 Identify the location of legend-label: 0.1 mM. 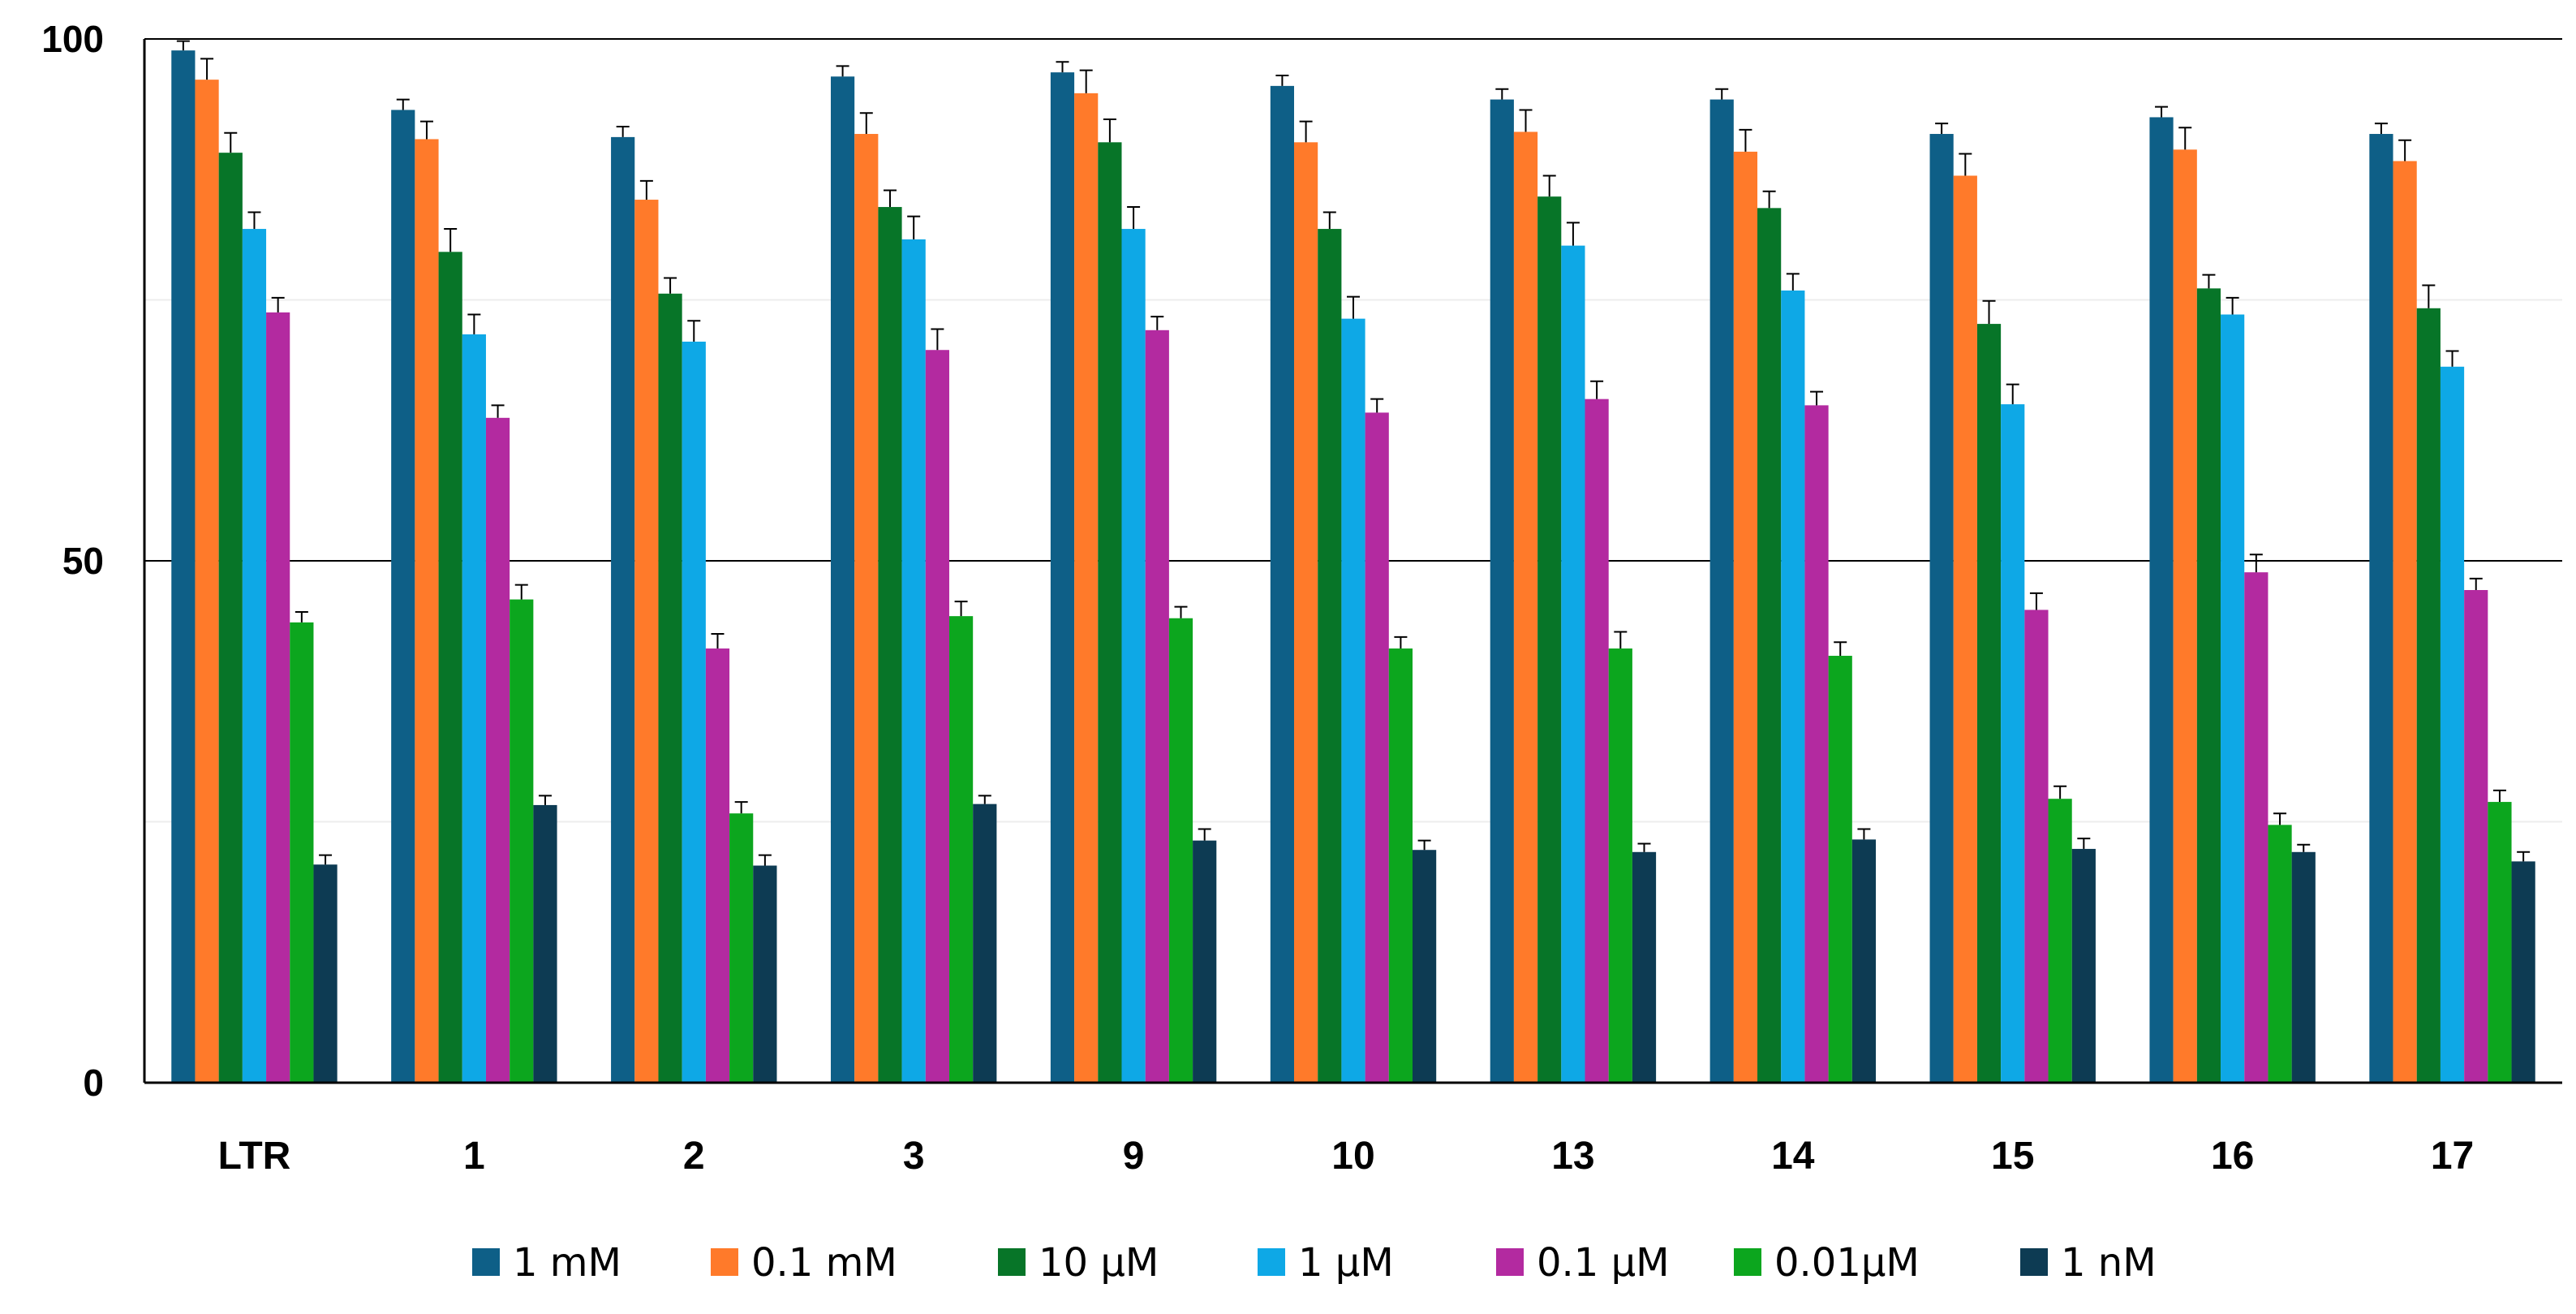
(824, 1263).